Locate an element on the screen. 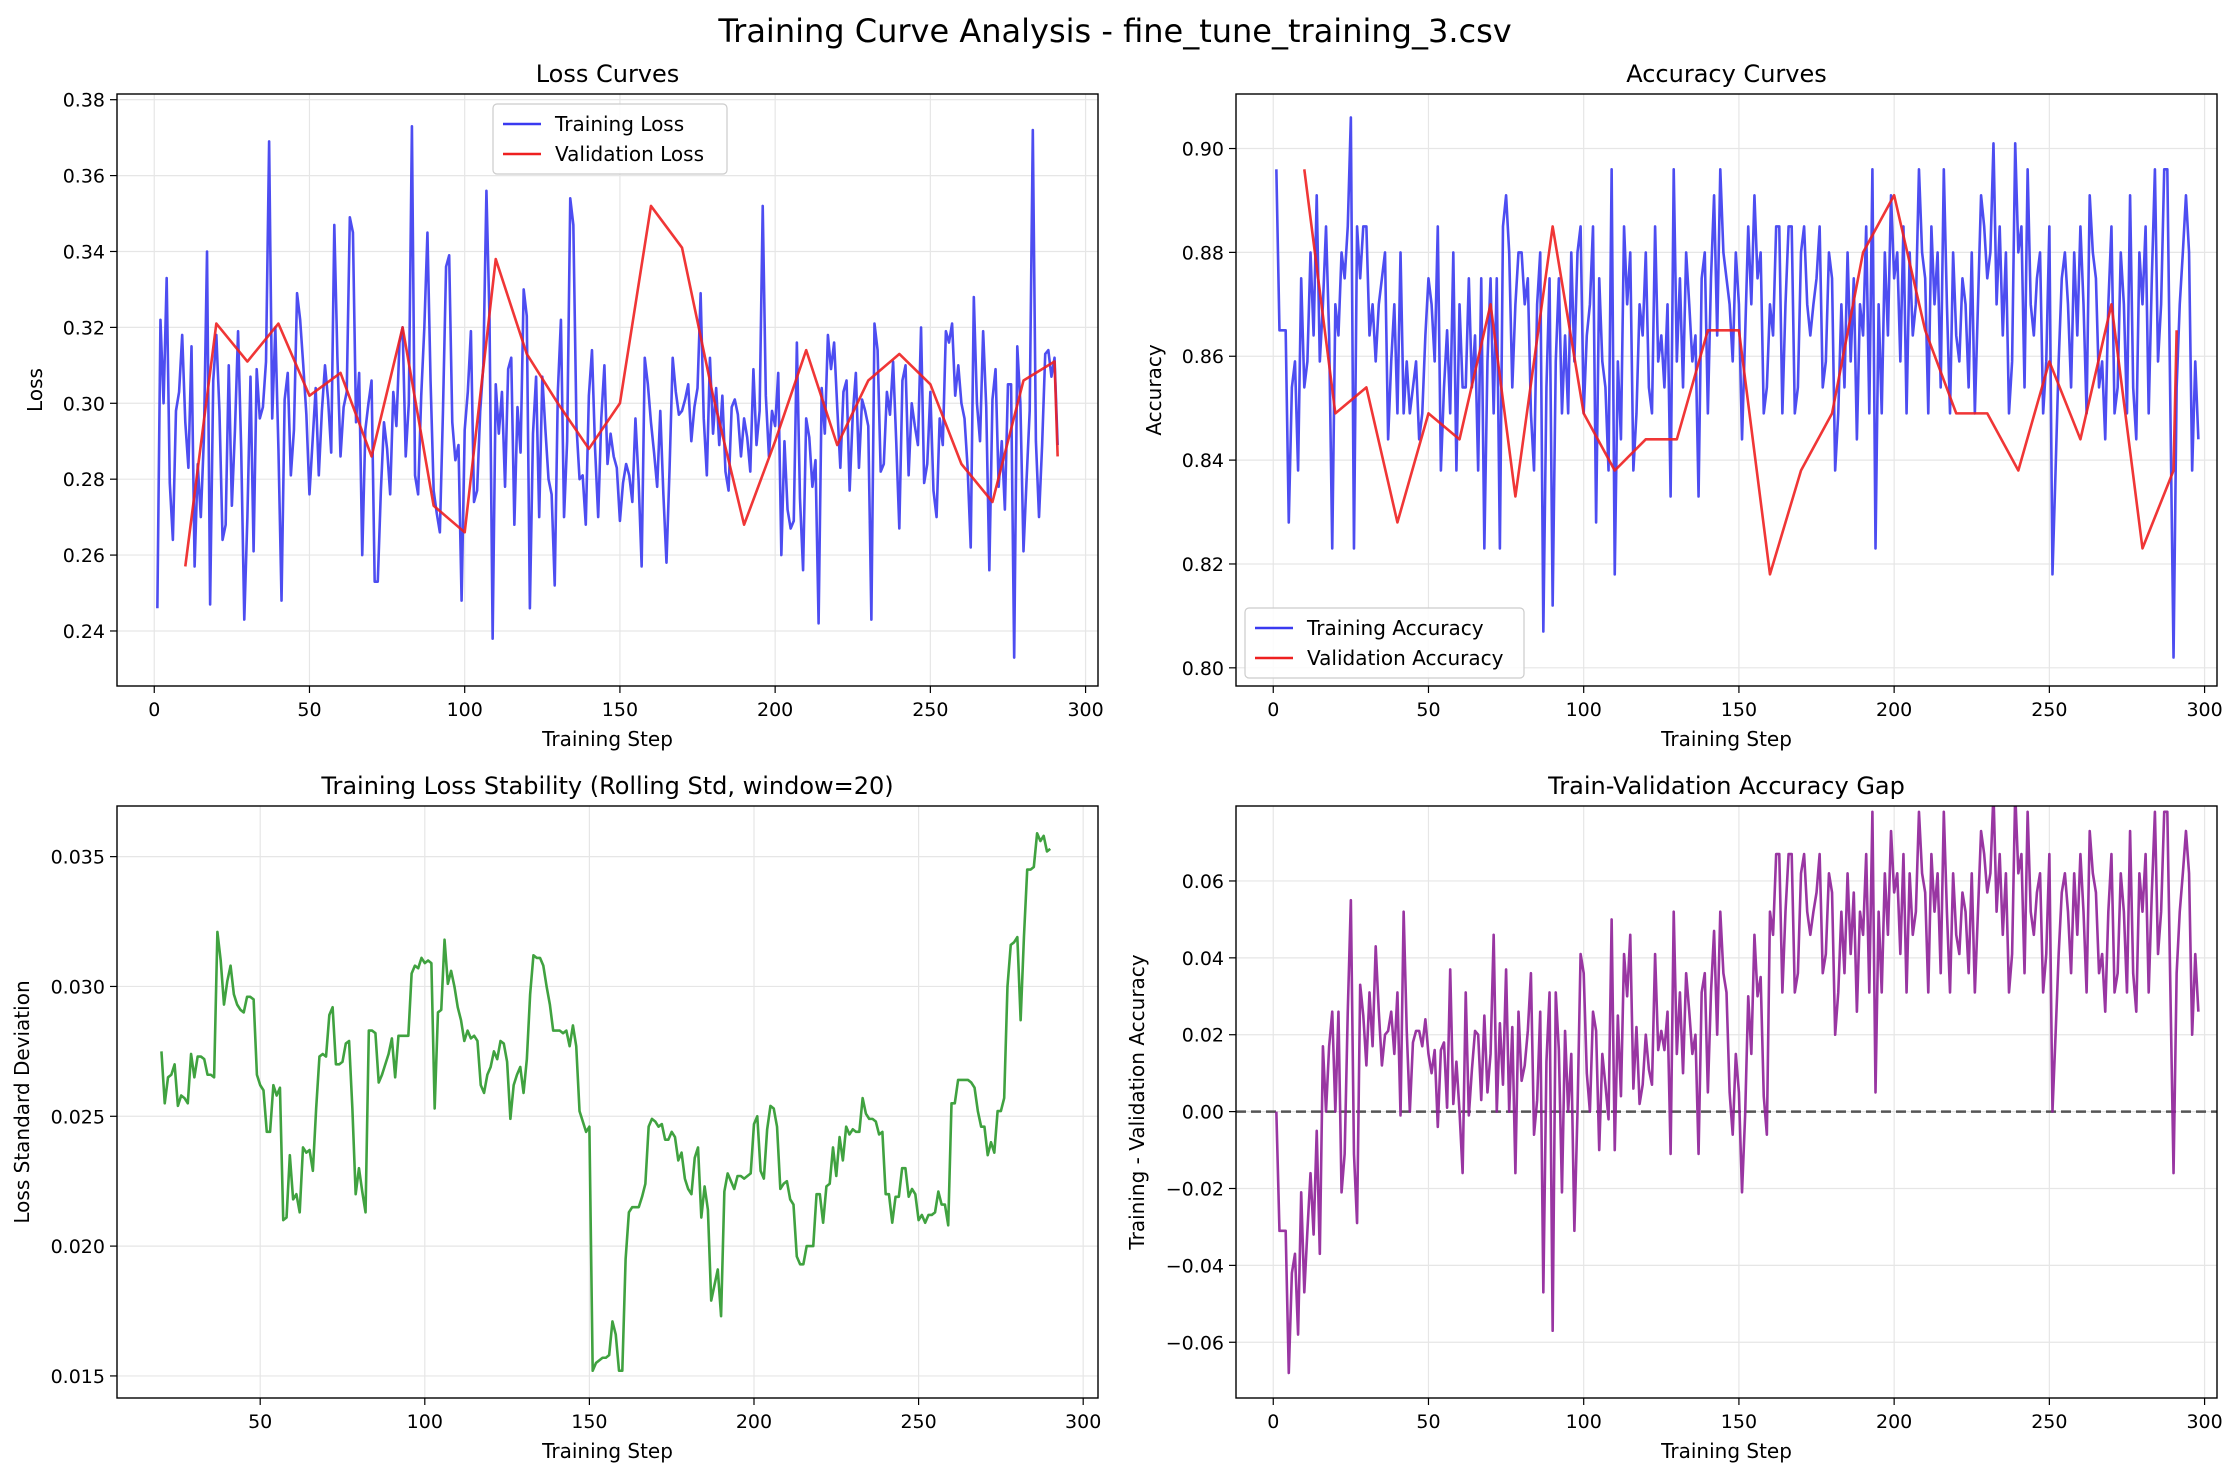 The height and width of the screenshot is (1475, 2230). y-tick-label: 0.015 is located at coordinates (78, 1377).